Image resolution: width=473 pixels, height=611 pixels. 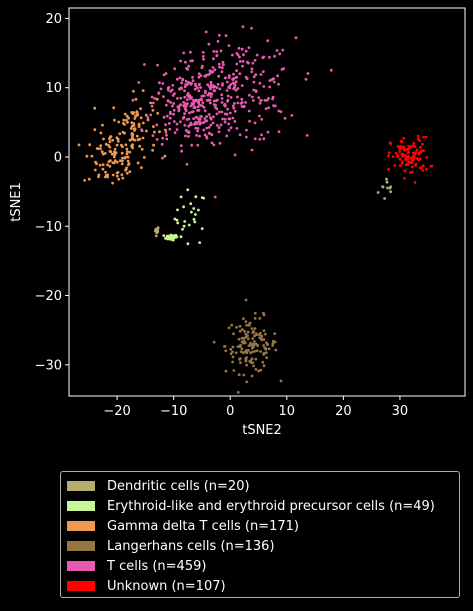 What do you see at coordinates (230, 411) in the screenshot?
I see `x-tick-label: 0` at bounding box center [230, 411].